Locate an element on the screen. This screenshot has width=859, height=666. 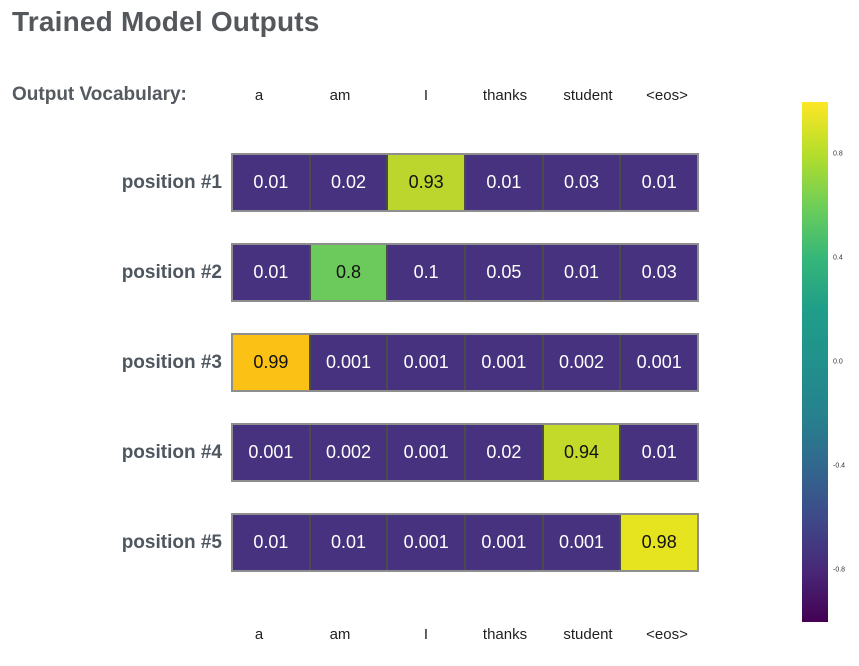
heatmap-row-3: 0.99 0.001 0.001 0.001 0.002 0.001 is located at coordinates (465, 362).